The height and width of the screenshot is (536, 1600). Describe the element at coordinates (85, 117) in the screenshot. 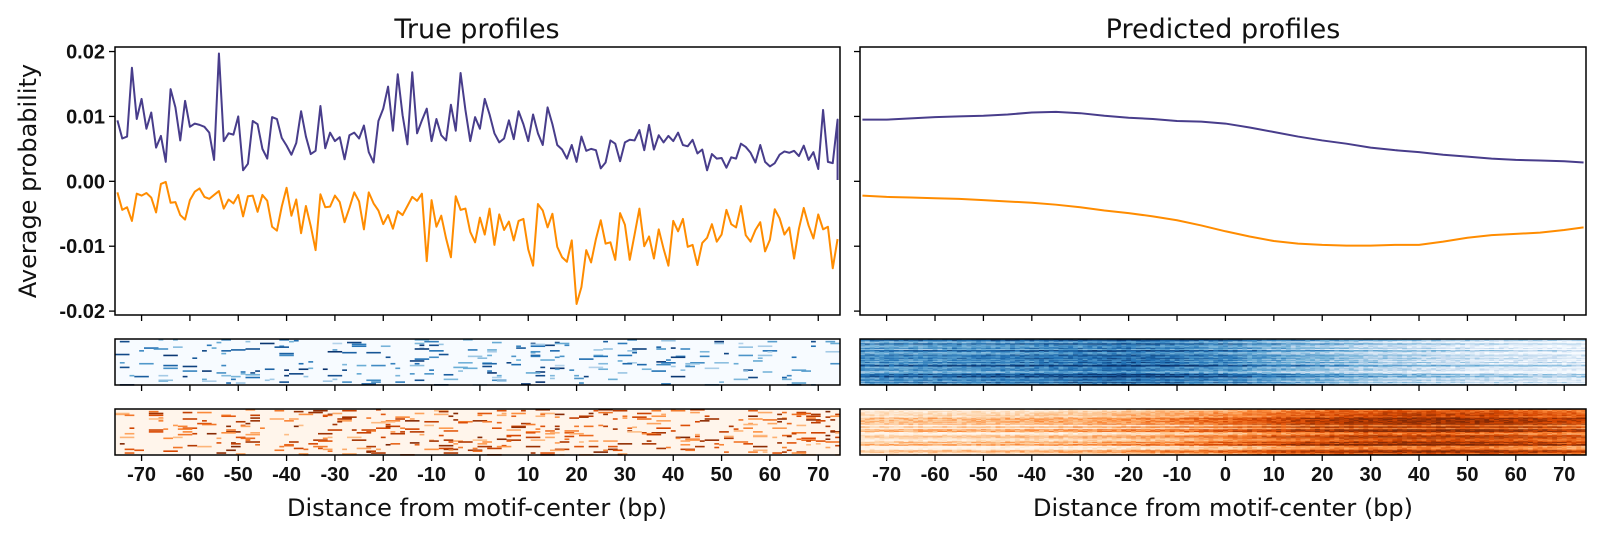

I see `ytick-label: 0.01` at that location.